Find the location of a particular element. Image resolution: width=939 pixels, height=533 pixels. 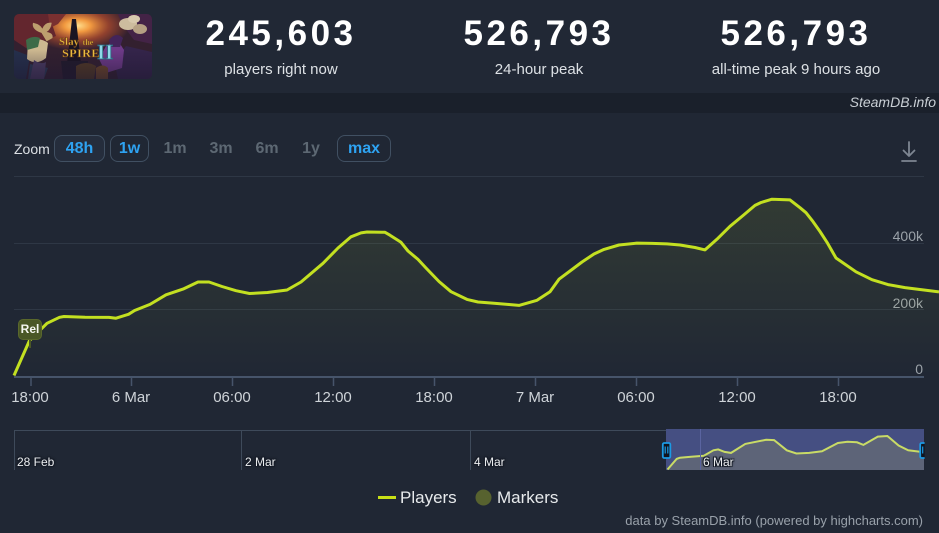

svg-text: the is located at coordinates (88, 42).